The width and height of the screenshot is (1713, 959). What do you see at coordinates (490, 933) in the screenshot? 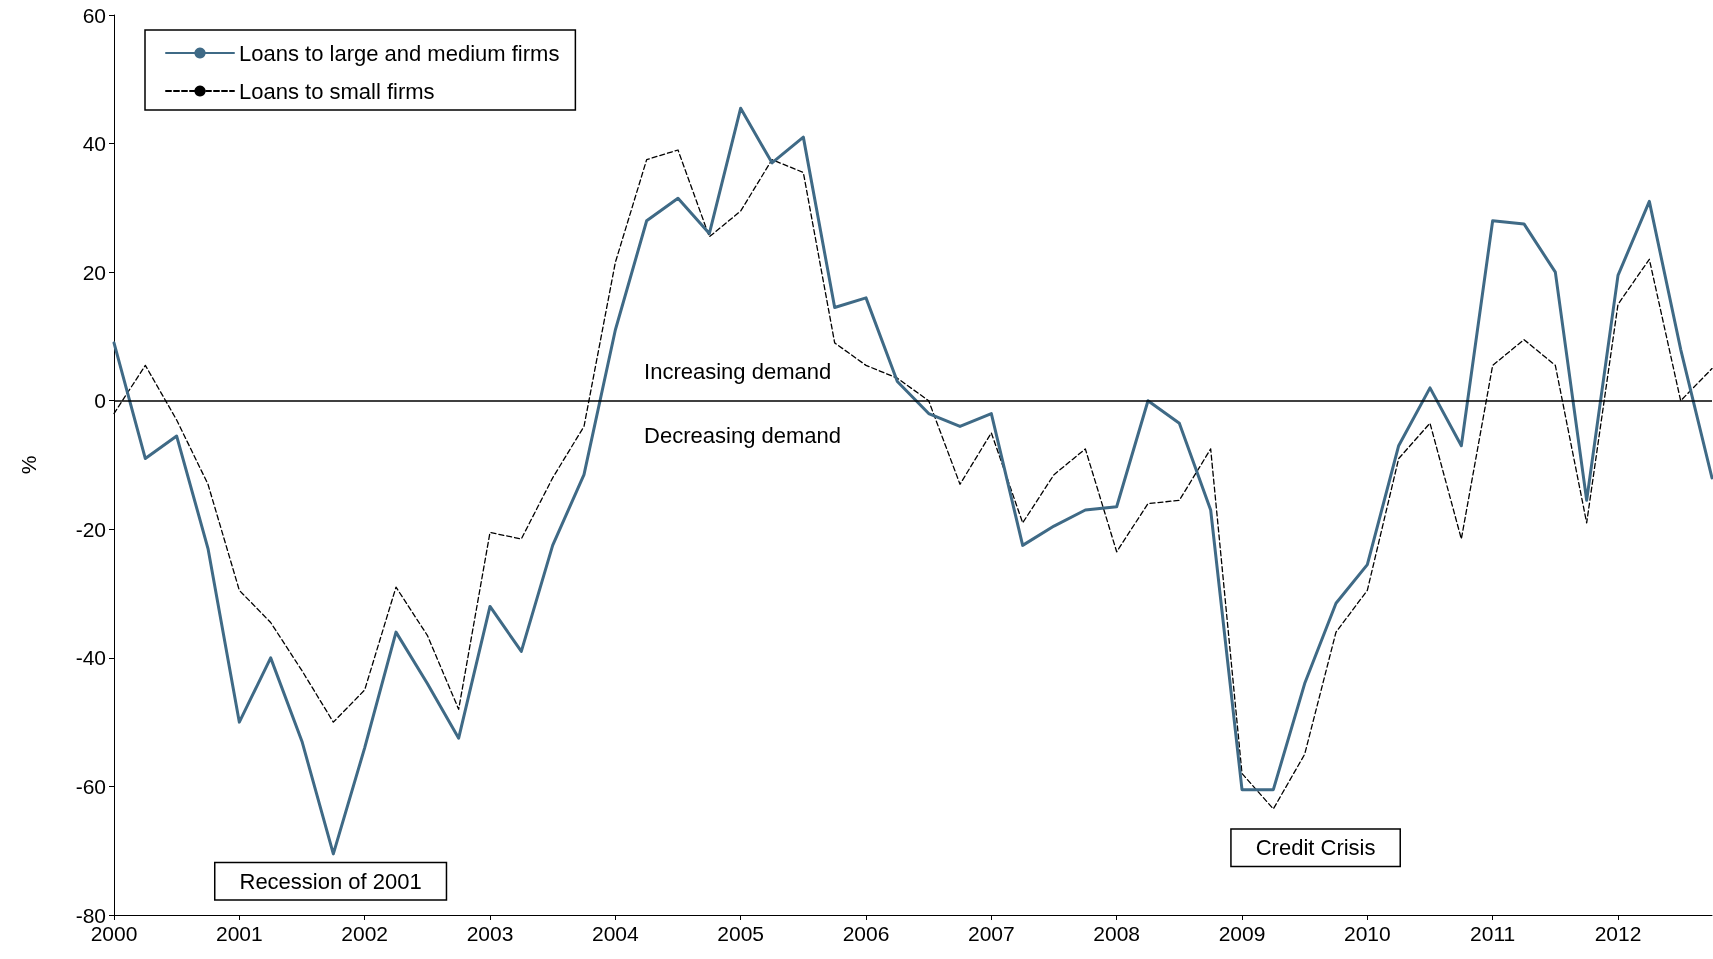
I see `x-tick-label: 2003` at bounding box center [490, 933].